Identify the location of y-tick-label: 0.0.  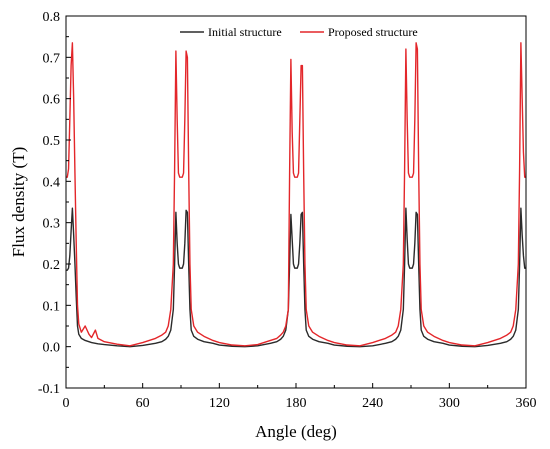
(52, 348).